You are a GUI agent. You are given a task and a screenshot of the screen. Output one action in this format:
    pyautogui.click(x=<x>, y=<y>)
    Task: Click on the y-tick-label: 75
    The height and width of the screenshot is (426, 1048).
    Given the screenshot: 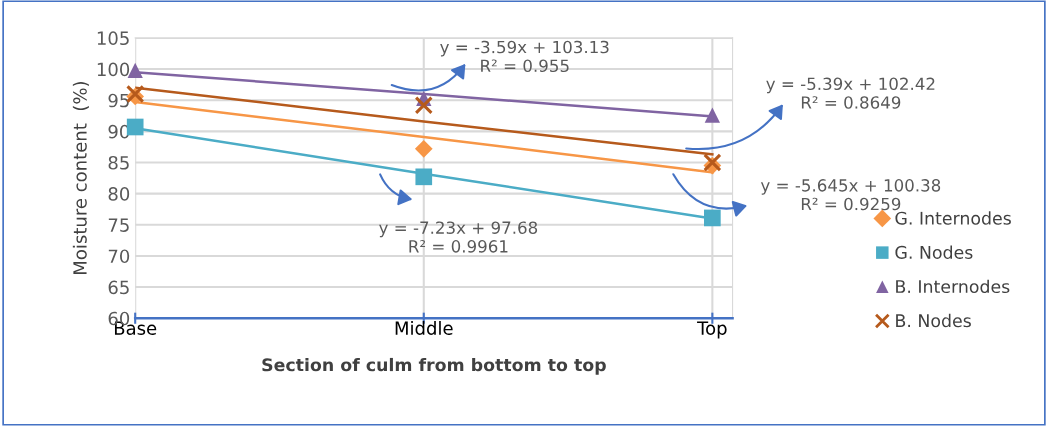 What is the action you would take?
    pyautogui.click(x=118, y=225)
    